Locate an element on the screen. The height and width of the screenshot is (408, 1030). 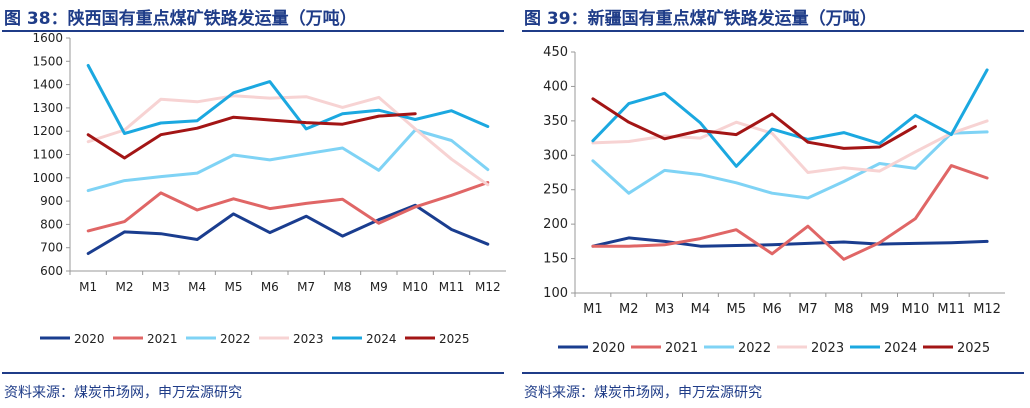
y-tick-label: 1500 is located at coordinates (47, 61).